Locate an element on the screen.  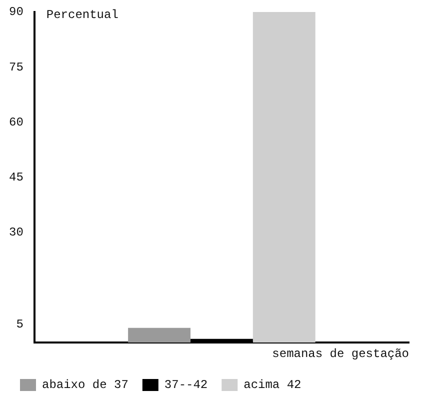
y-tick-label: 60 is located at coordinates (16, 122).